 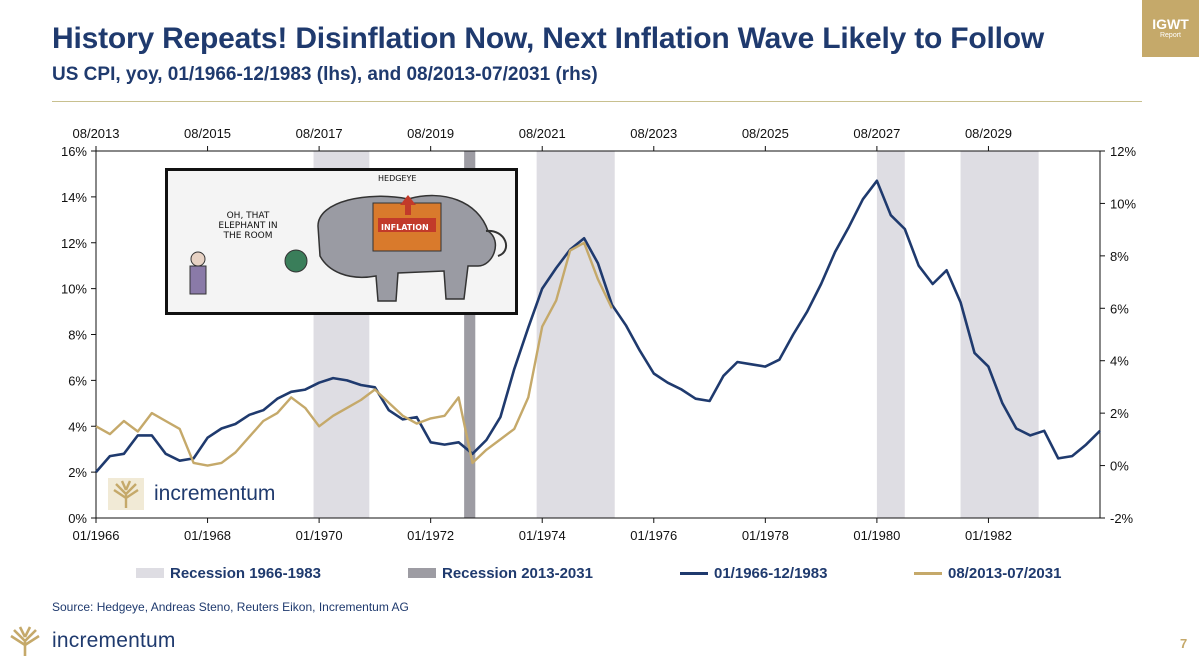 What do you see at coordinates (876, 535) in the screenshot?
I see `x-bottom-tick-label: 01/1980` at bounding box center [876, 535].